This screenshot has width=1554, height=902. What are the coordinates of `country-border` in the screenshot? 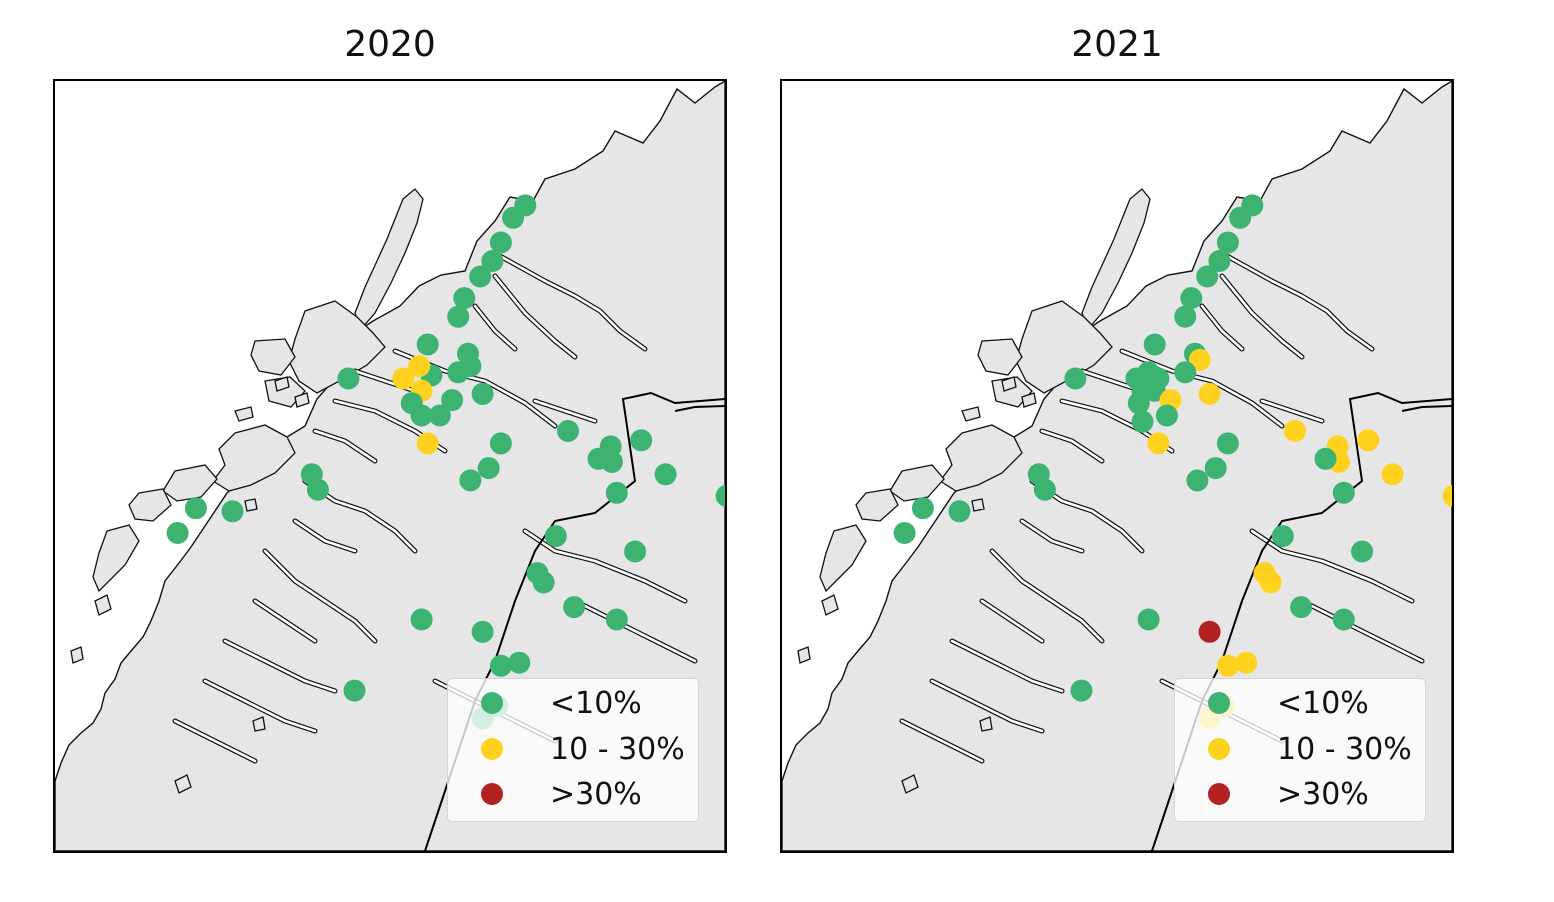 It's located at (699, 408).